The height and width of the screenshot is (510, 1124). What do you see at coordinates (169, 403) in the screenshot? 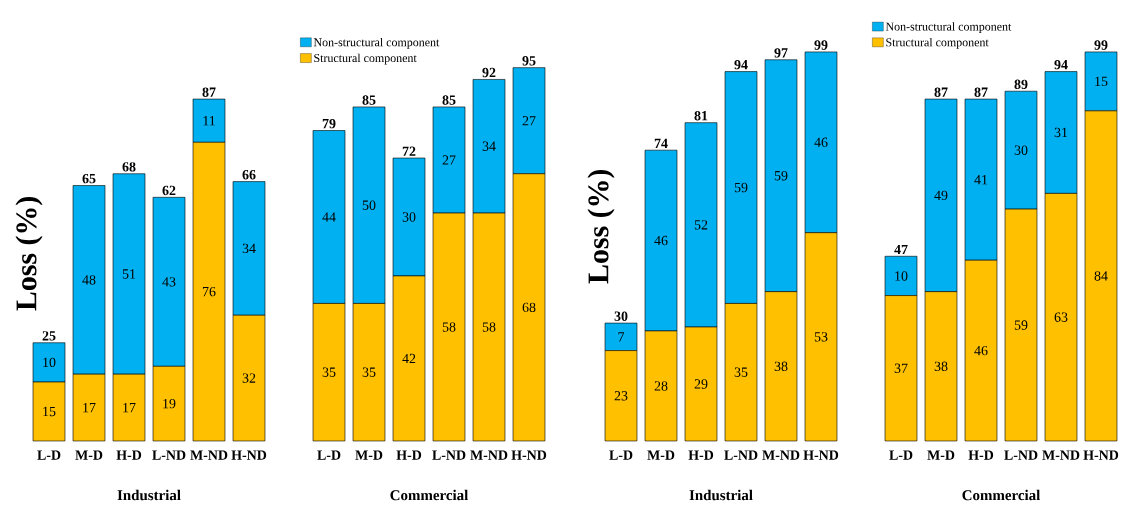
I see `data-label: 19` at bounding box center [169, 403].